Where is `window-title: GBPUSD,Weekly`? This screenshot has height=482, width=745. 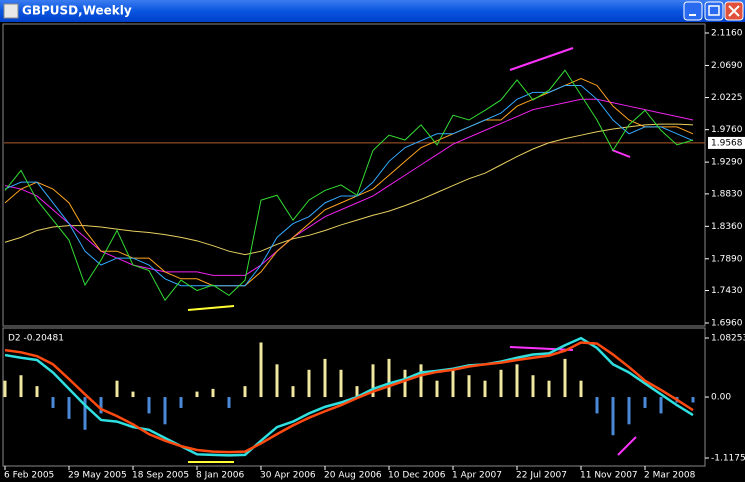
window-title: GBPUSD,Weekly is located at coordinates (77, 11).